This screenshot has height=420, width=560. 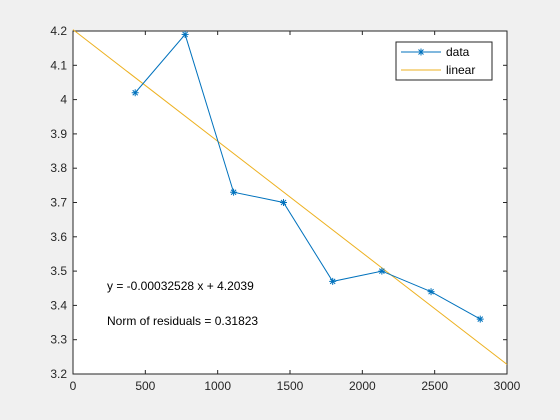 I want to click on x-tick-label: 500, so click(x=145, y=386).